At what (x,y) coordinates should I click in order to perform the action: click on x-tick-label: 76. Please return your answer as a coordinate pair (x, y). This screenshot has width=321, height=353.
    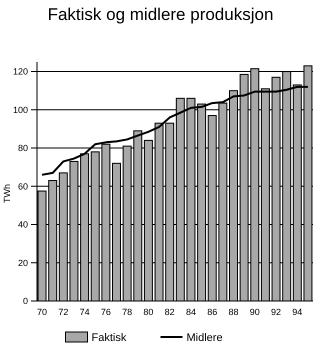
    Looking at the image, I should click on (105, 312).